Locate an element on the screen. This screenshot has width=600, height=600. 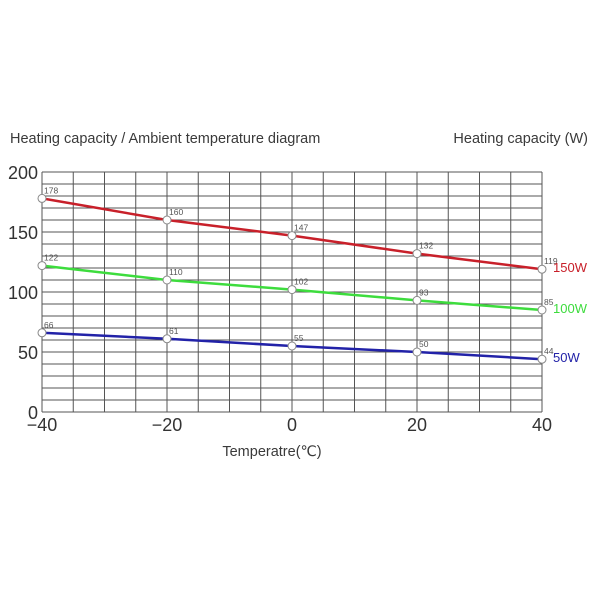
y-tick-label: 50 is located at coordinates (28, 353).